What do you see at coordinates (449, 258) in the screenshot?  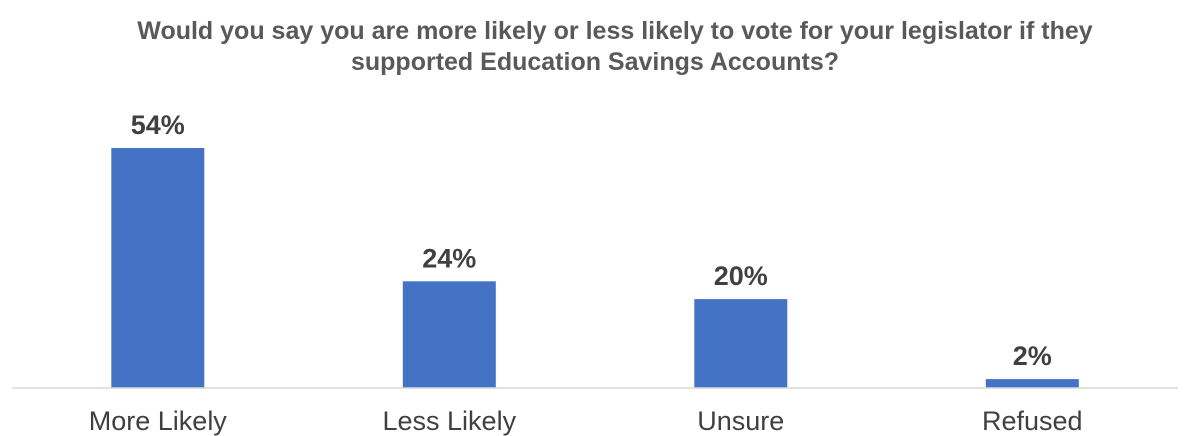 I see `data-label-less-likely: 24%` at bounding box center [449, 258].